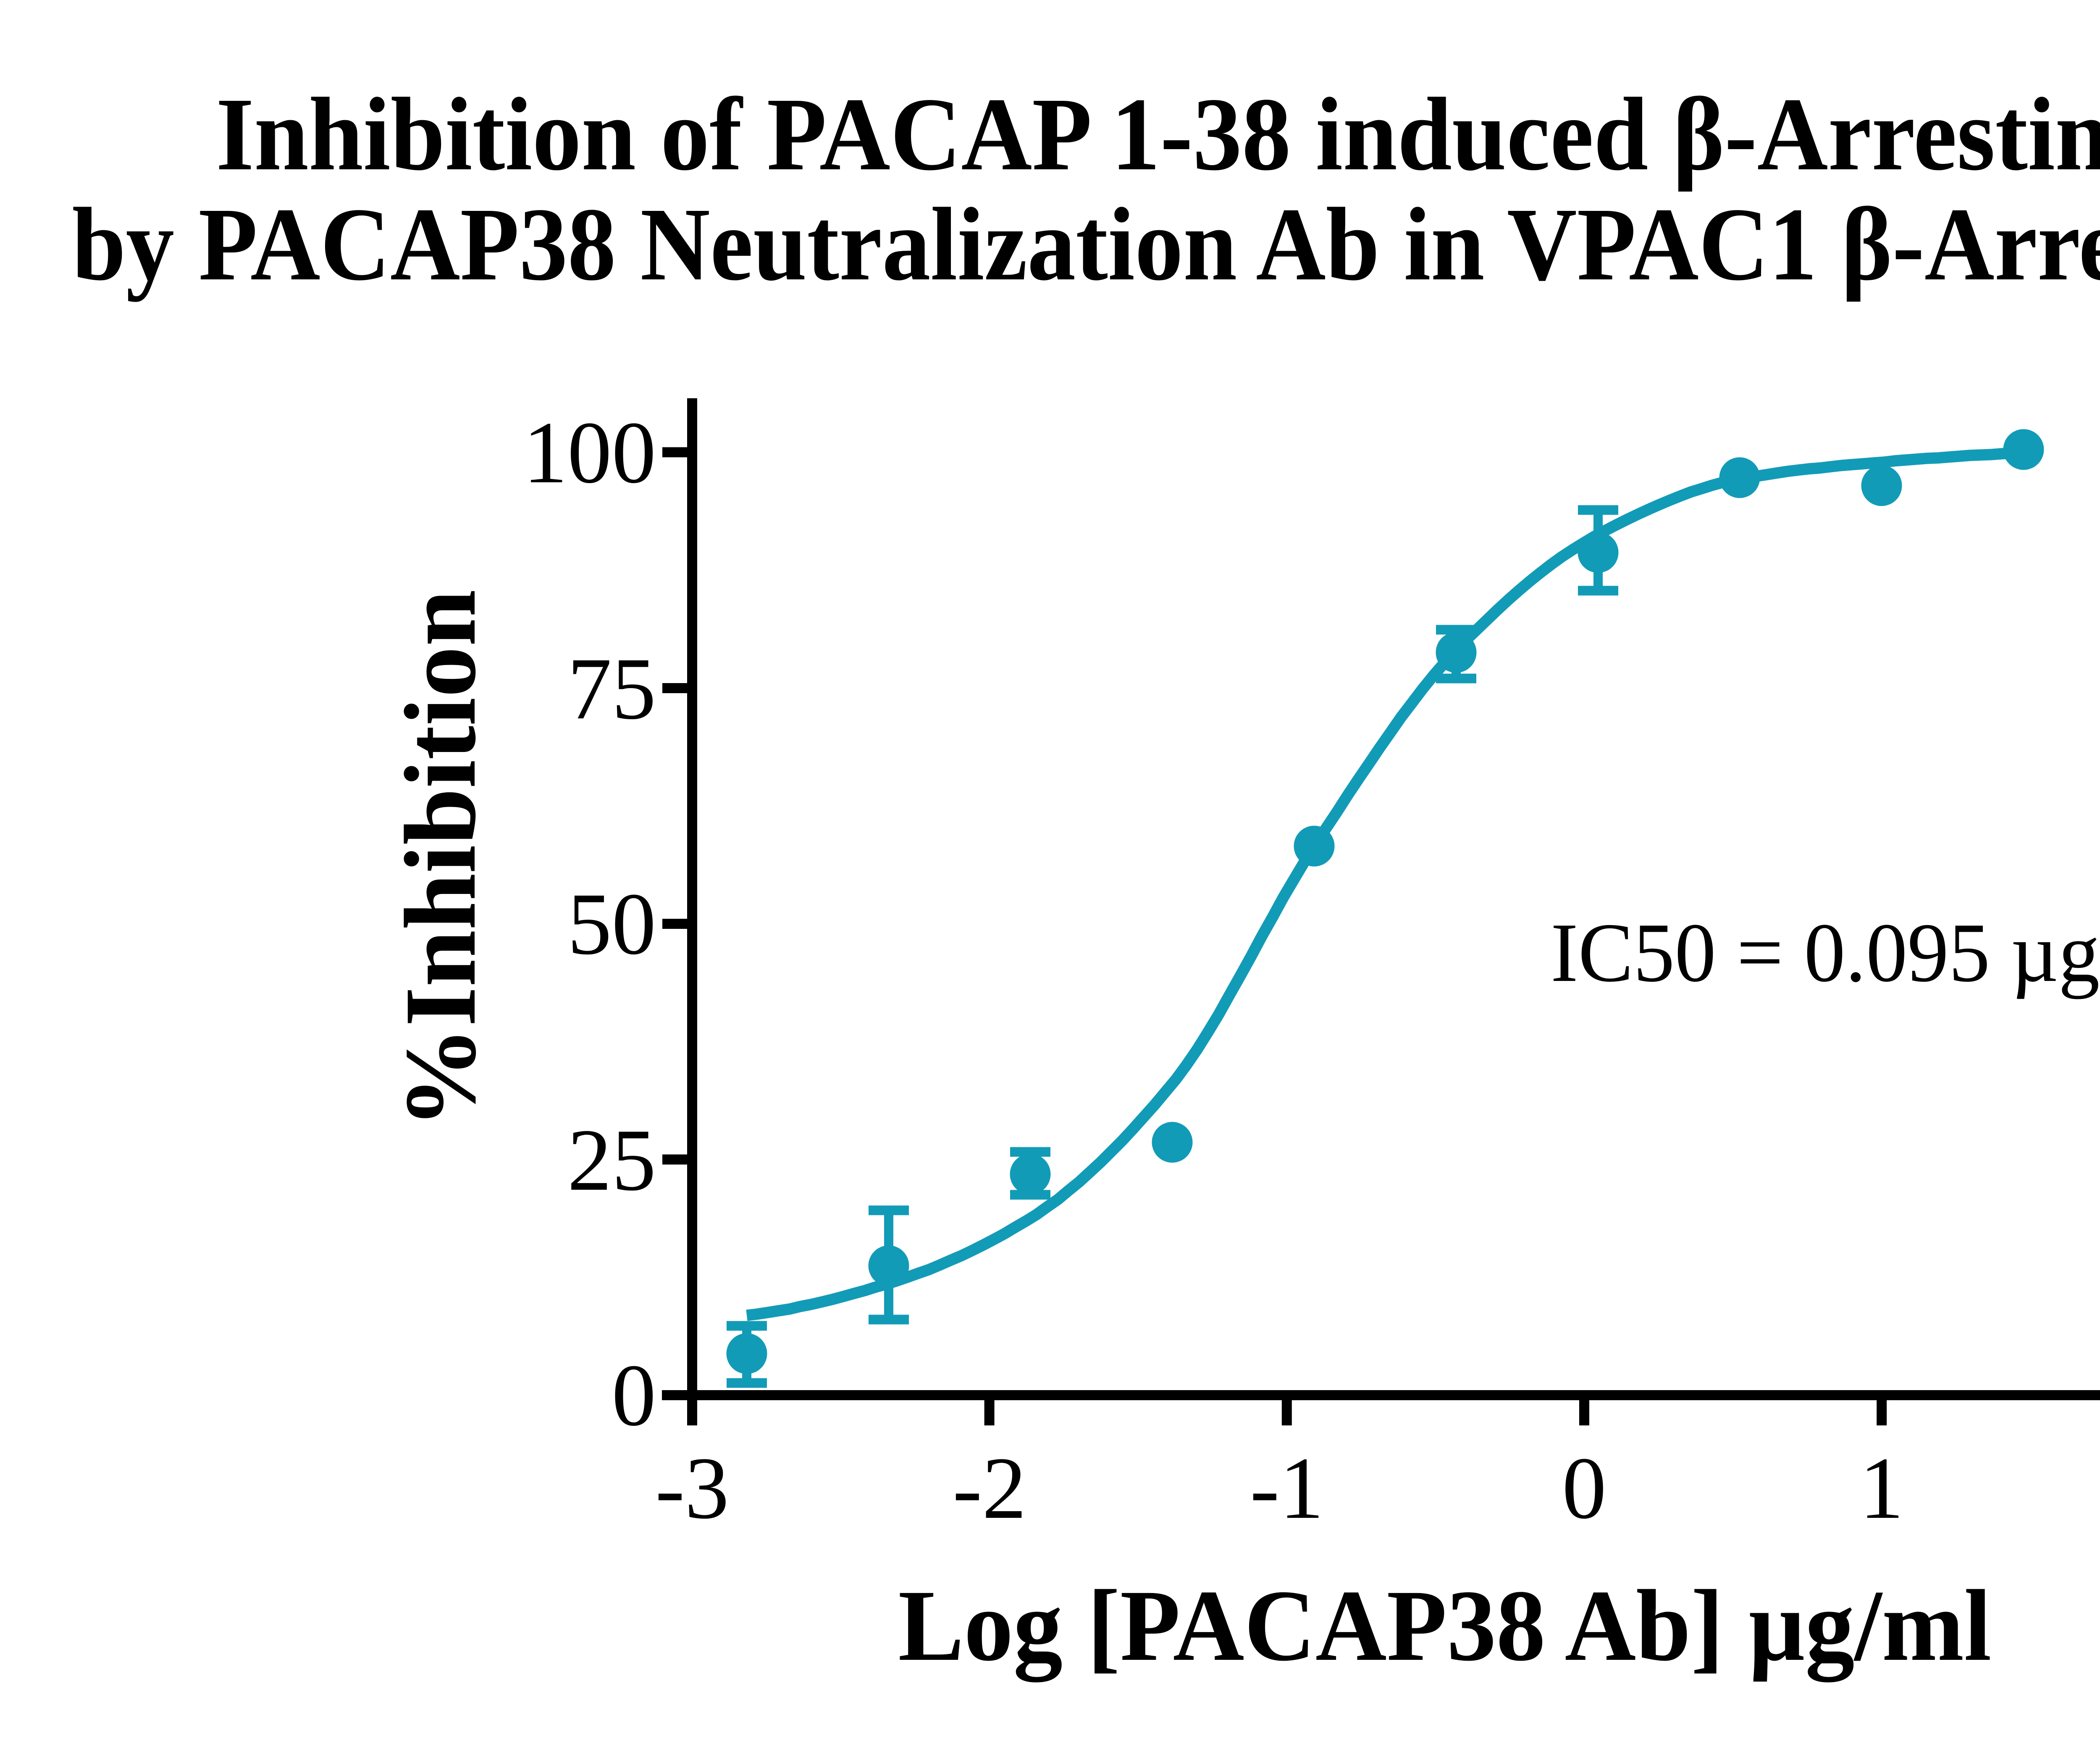  I want to click on svg-text: -3, so click(692, 1488).